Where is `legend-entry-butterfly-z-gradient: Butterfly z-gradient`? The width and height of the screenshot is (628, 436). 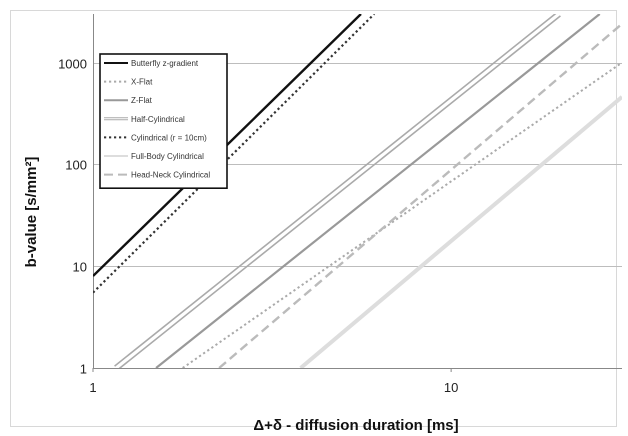
legend-entry-butterfly-z-gradient: Butterfly z-gradient is located at coordinates (165, 63).